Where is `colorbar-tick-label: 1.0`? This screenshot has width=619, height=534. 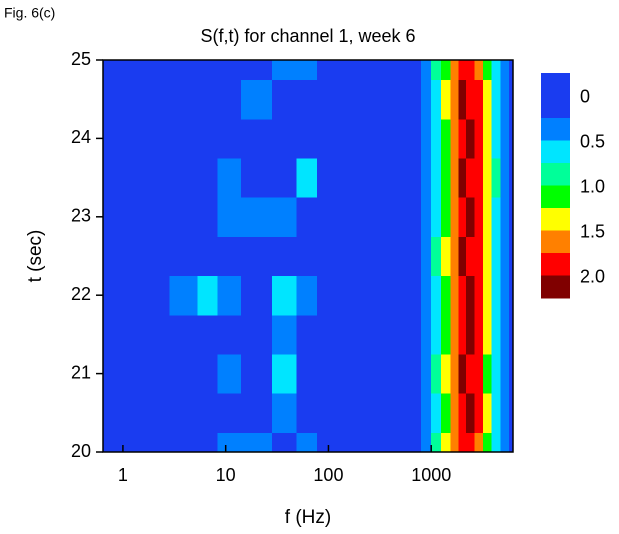 colorbar-tick-label: 1.0 is located at coordinates (592, 186).